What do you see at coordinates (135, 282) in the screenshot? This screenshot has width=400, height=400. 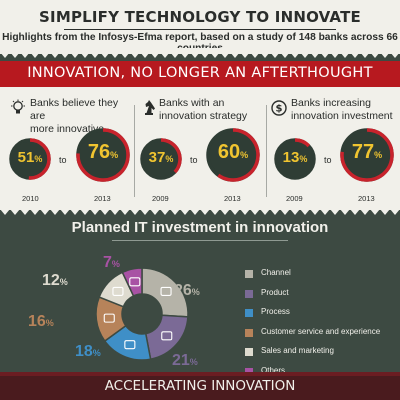 I see `question-icon` at bounding box center [135, 282].